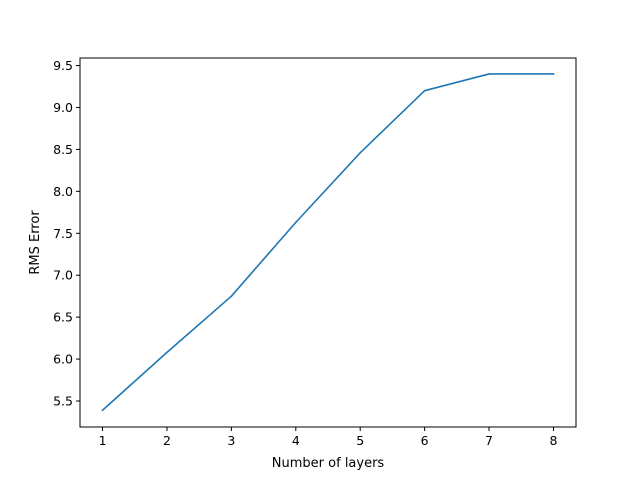 The width and height of the screenshot is (640, 480). I want to click on y-axis: 5.5 6.0 6.5 7.0 7.5 8.0 8.5 9.0 9.5, so click(66, 233).